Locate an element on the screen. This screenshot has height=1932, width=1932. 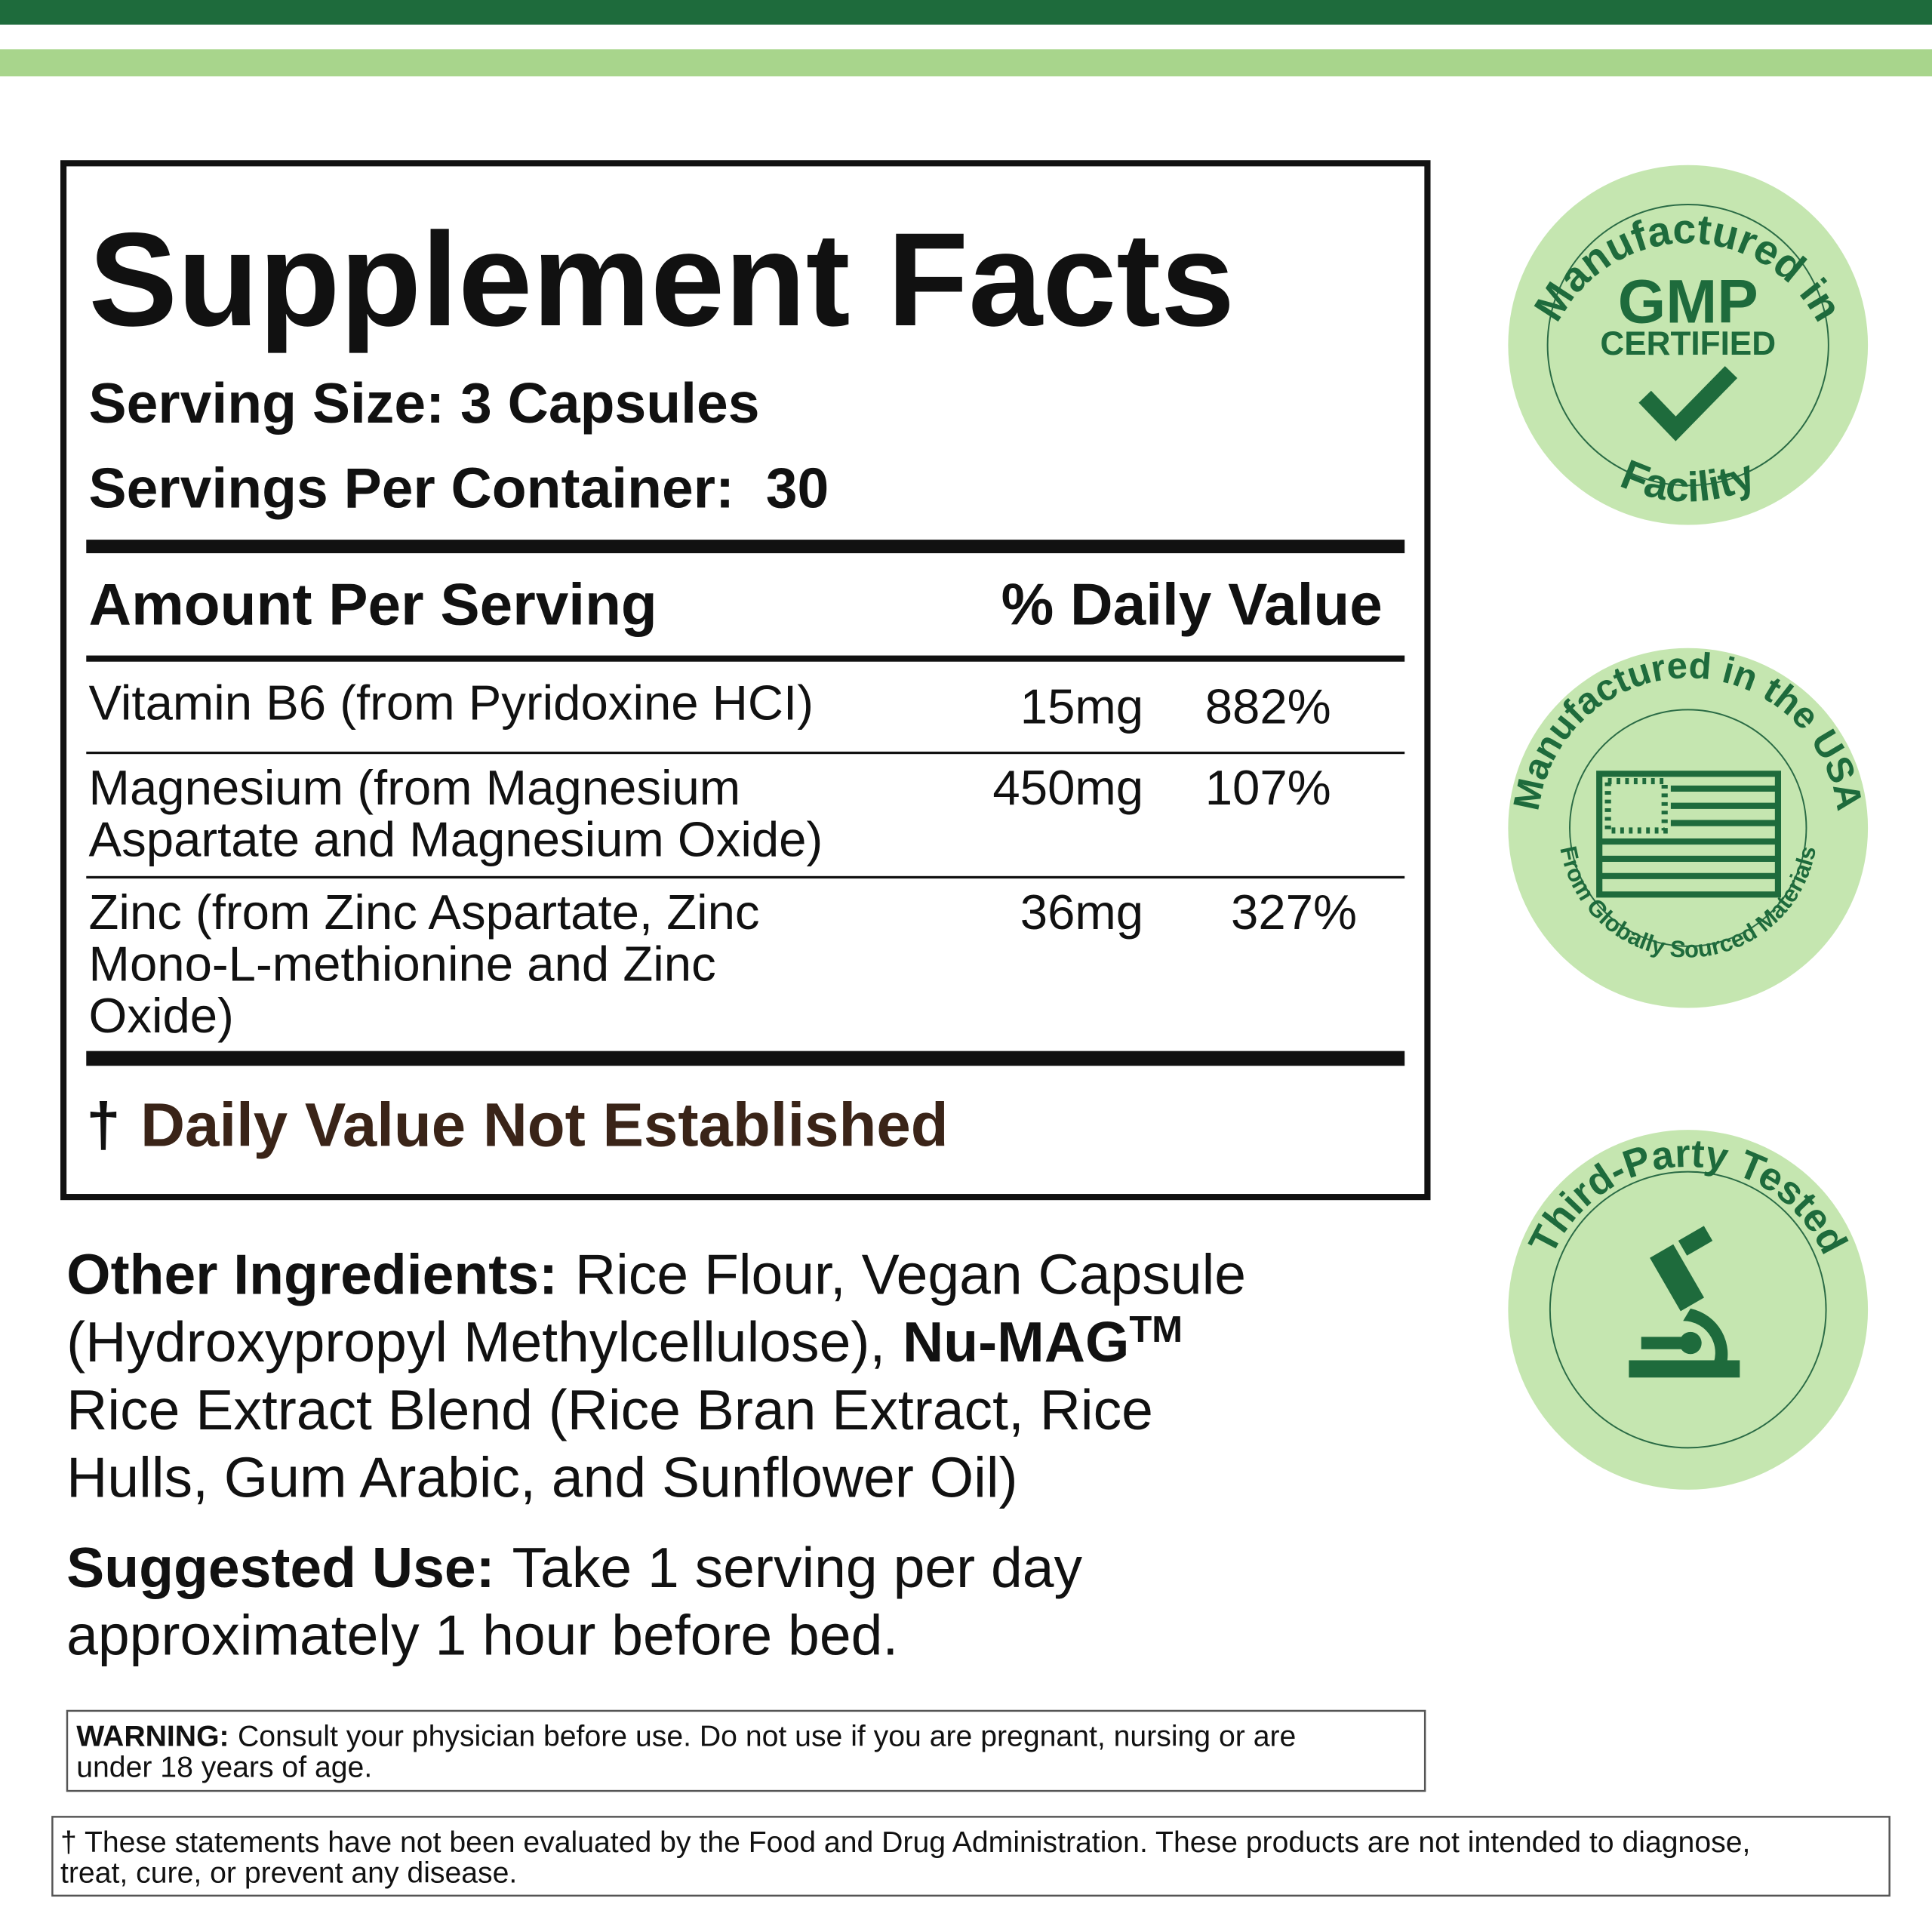
nutrient-dv: 327% is located at coordinates (1294, 912).